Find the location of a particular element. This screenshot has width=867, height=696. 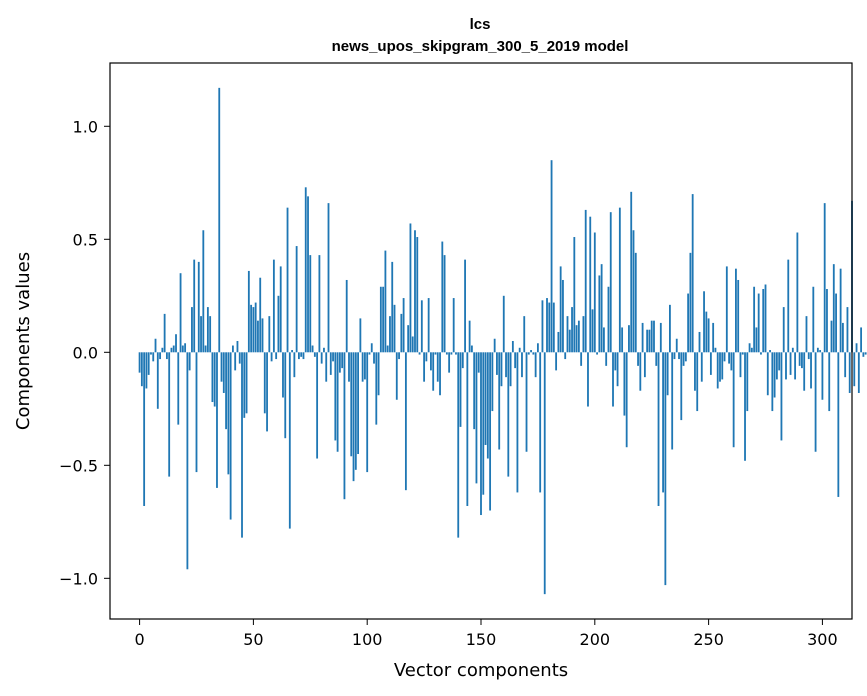

y-axis-ticks: −1.0 −0.5 0.0 0.5 1.0 is located at coordinates (84, 352).